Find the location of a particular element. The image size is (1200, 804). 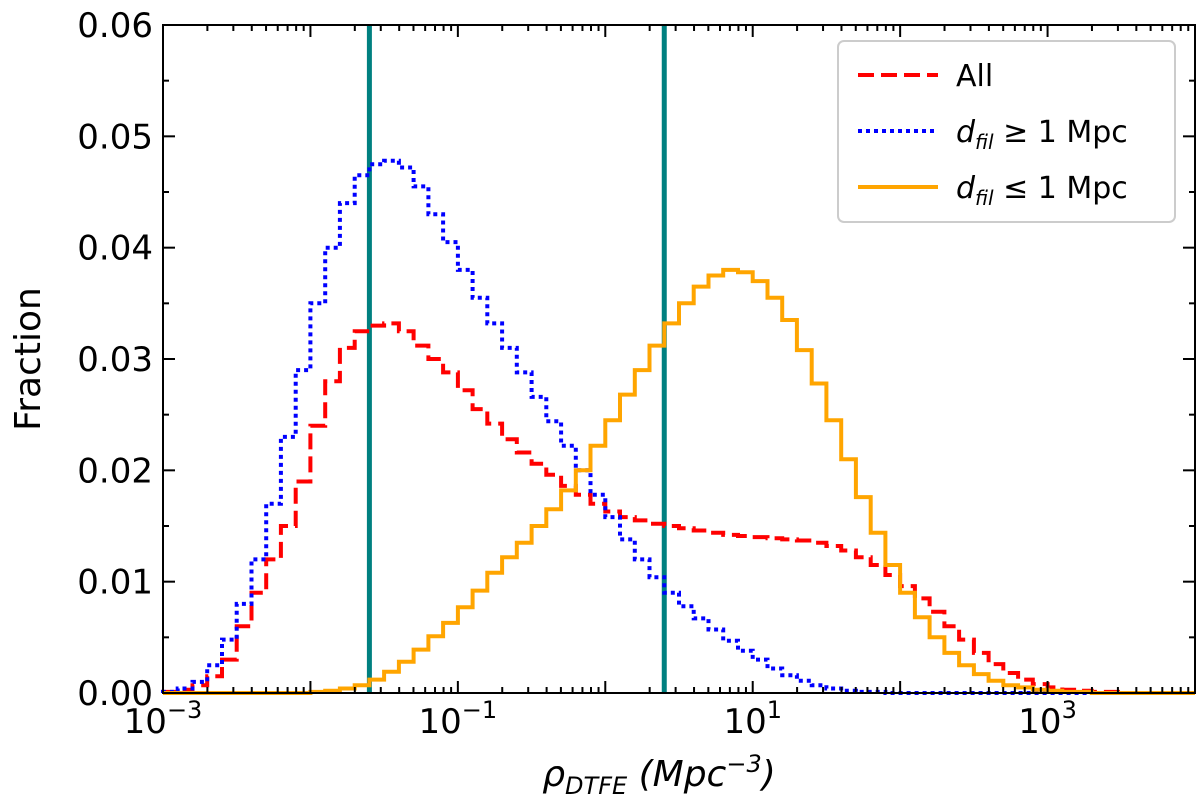

legend-label-1: All is located at coordinates (974, 76).